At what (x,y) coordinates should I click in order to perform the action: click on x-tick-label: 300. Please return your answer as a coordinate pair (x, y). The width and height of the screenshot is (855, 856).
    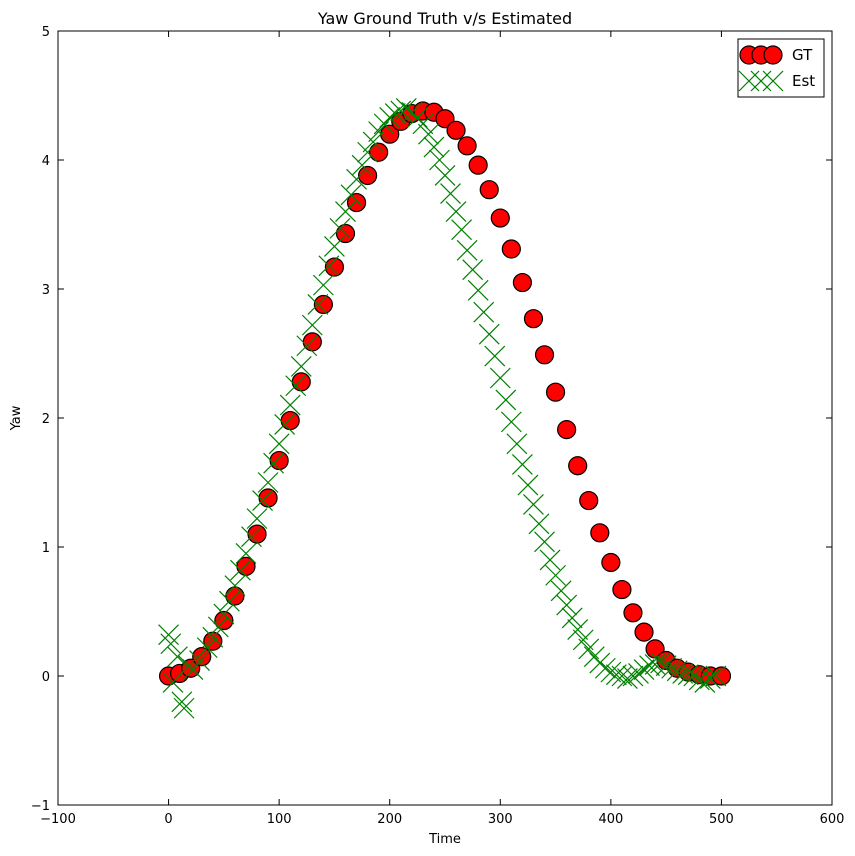
    Looking at the image, I should click on (500, 819).